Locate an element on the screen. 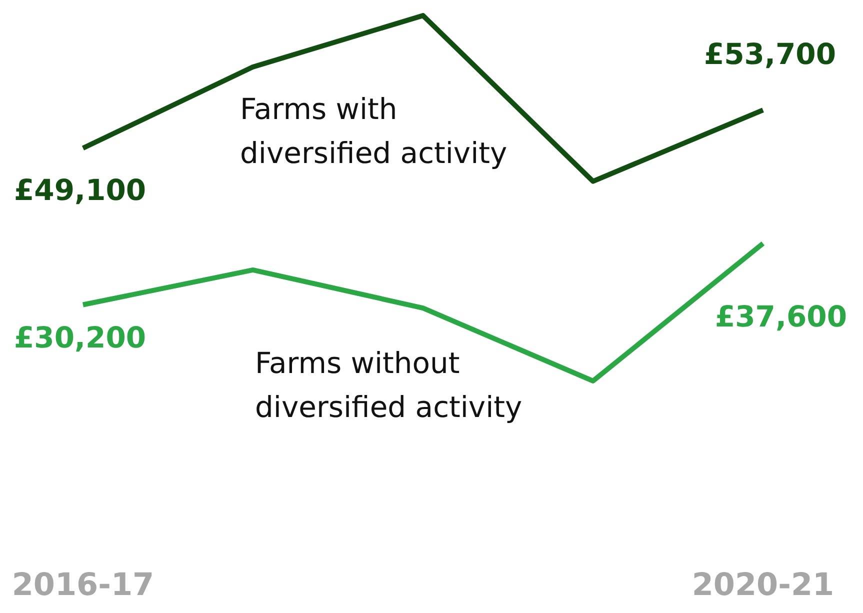 The height and width of the screenshot is (613, 863). data-label: £49,100 is located at coordinates (80, 190).